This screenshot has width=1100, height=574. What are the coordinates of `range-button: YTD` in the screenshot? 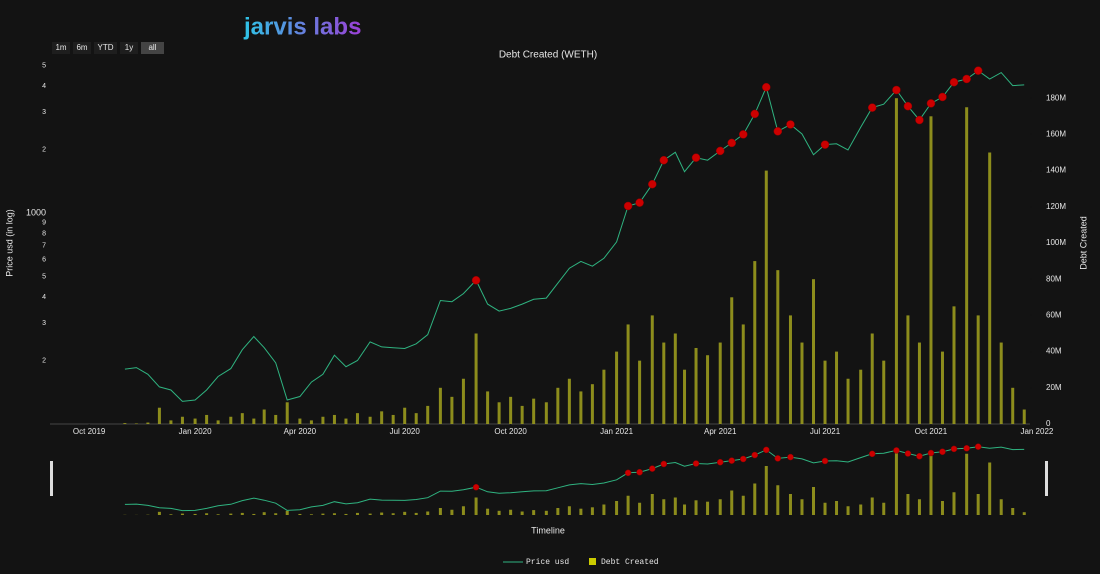 It's located at (106, 47).